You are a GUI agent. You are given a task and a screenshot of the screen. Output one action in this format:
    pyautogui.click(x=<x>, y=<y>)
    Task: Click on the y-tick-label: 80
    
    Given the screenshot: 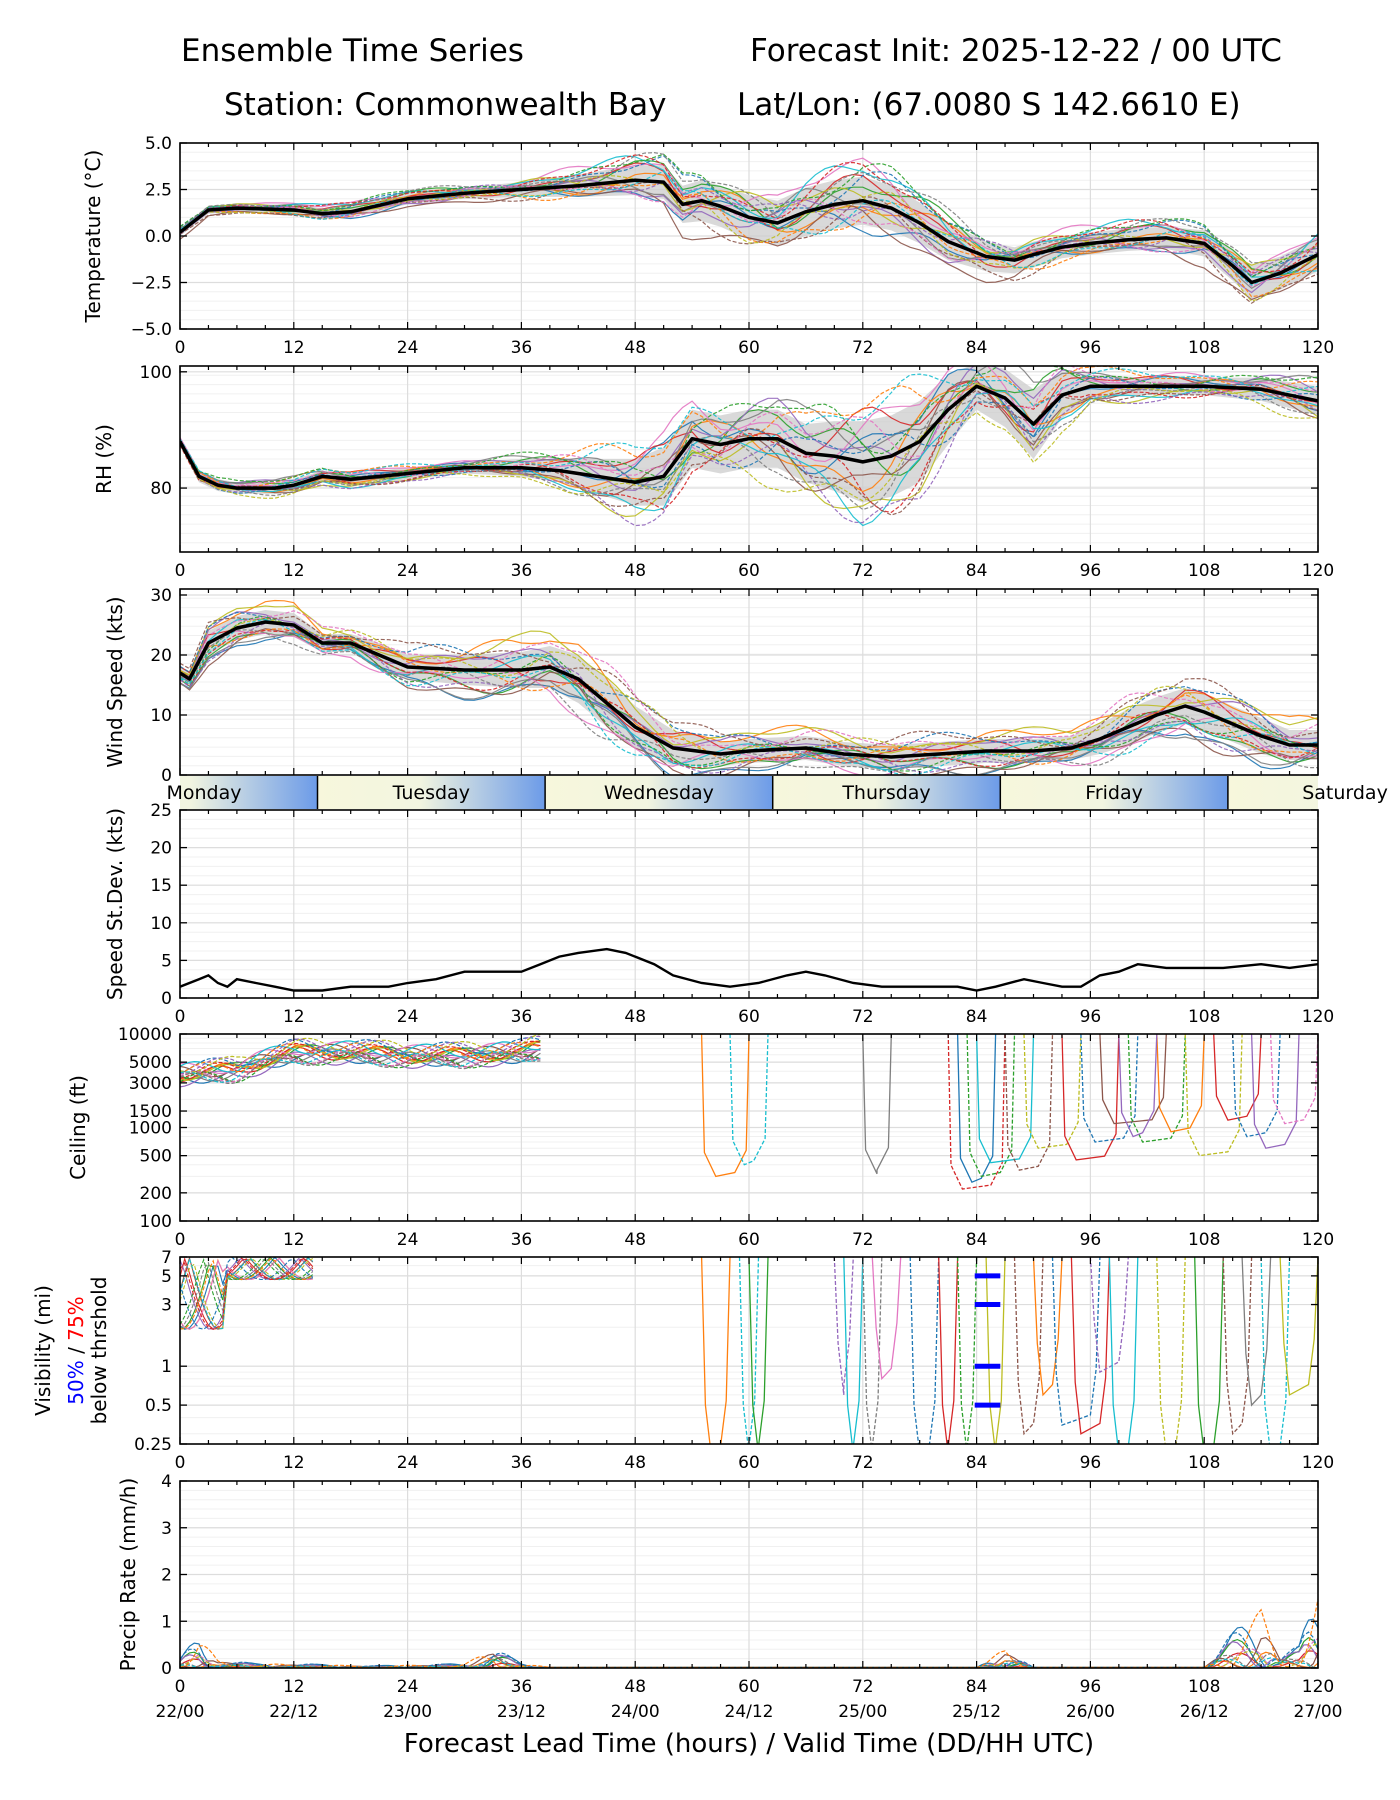 What is the action you would take?
    pyautogui.click(x=161, y=489)
    